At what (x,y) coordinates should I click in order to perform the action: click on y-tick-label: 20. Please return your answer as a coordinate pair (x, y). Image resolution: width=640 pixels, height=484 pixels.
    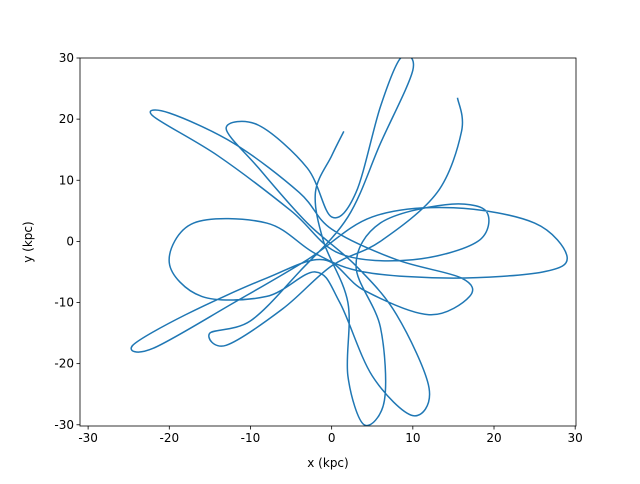
    Looking at the image, I should click on (66, 119).